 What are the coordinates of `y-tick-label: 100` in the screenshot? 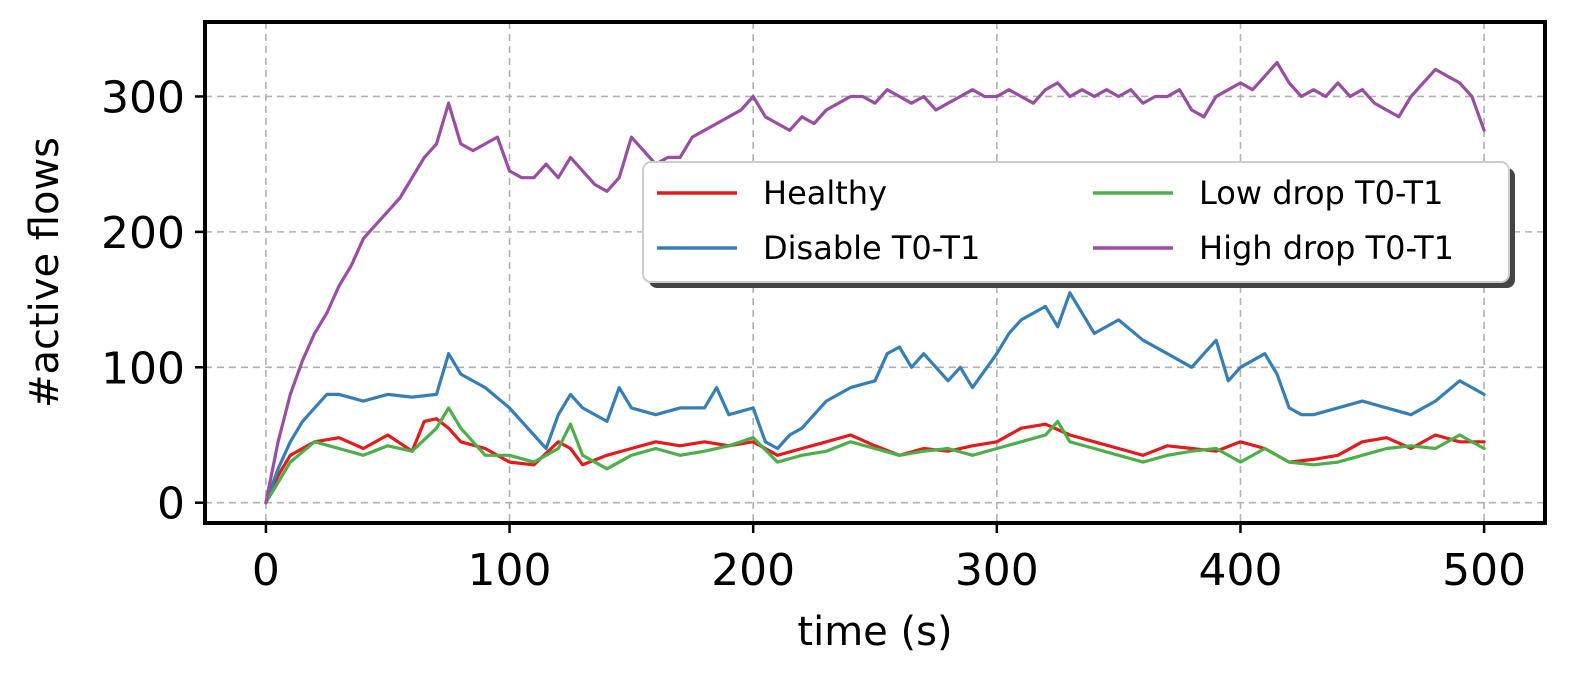 It's located at (143, 368).